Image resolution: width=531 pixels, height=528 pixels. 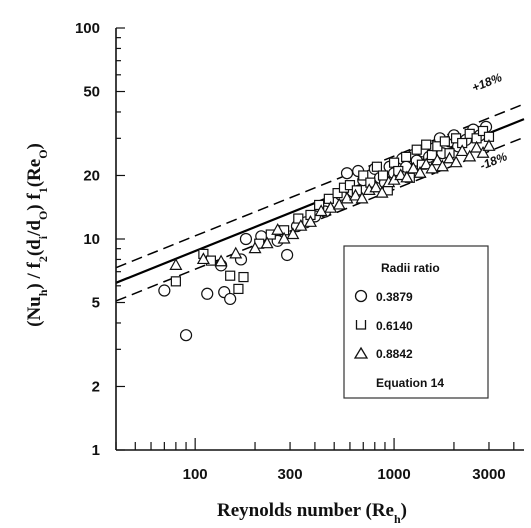 I want to click on legend-marker-triangle, so click(x=361, y=352).